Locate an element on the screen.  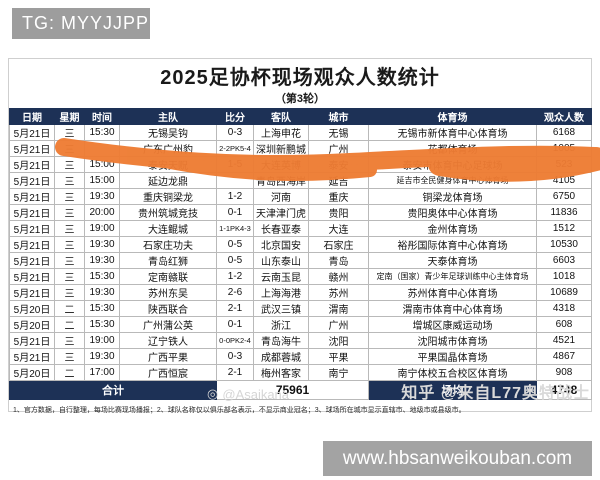
table-cell: 天津津门虎 is located at coordinates (281, 212).